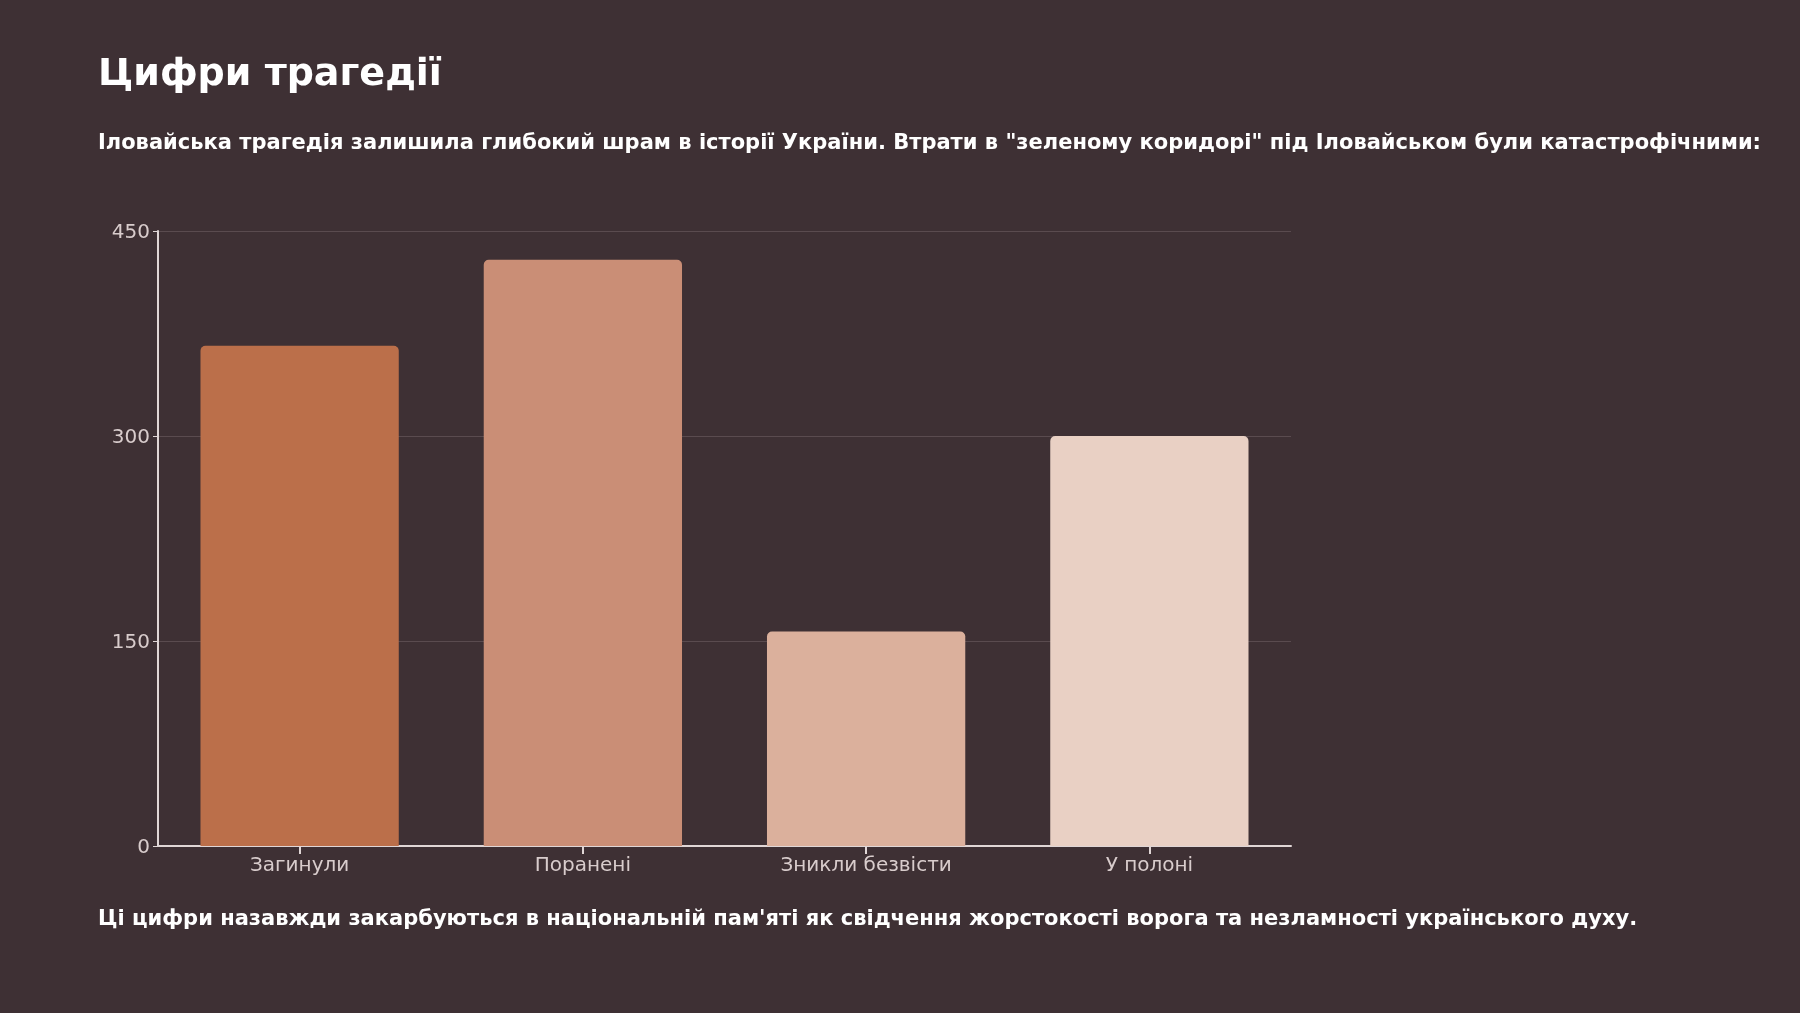 The width and height of the screenshot is (1800, 1013). I want to click on x-tick-label: Поранені, so click(582, 864).